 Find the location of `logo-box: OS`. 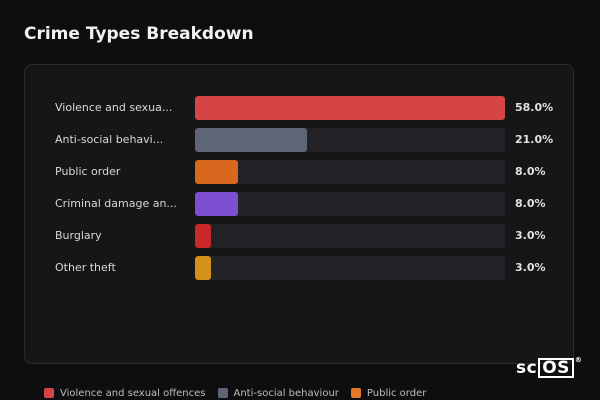

logo-box: OS is located at coordinates (556, 368).